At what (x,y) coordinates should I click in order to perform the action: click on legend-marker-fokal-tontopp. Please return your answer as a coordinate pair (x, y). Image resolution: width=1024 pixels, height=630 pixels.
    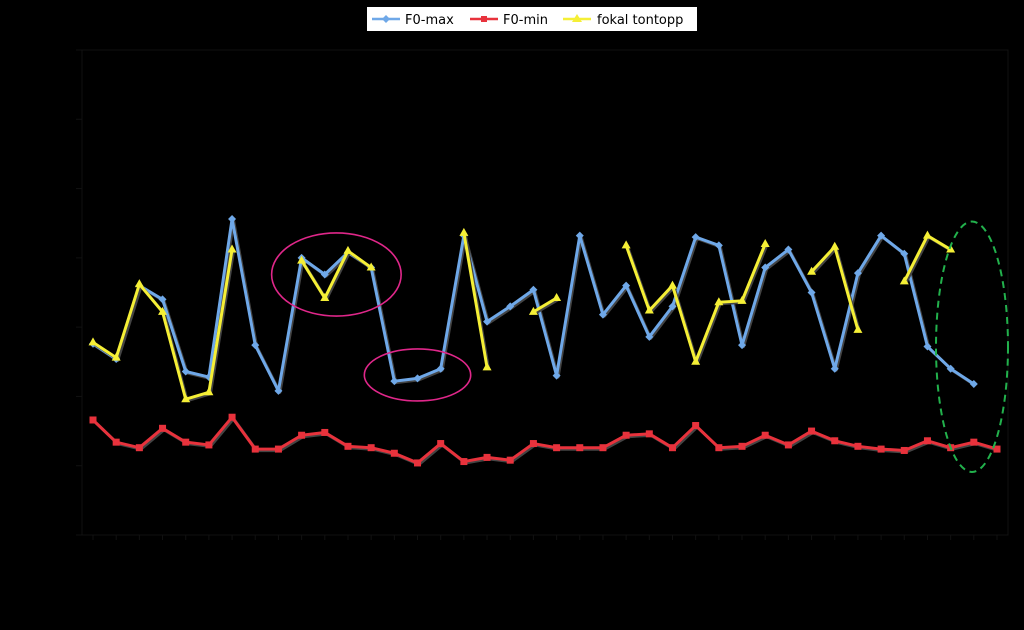
    Looking at the image, I should click on (577, 18).